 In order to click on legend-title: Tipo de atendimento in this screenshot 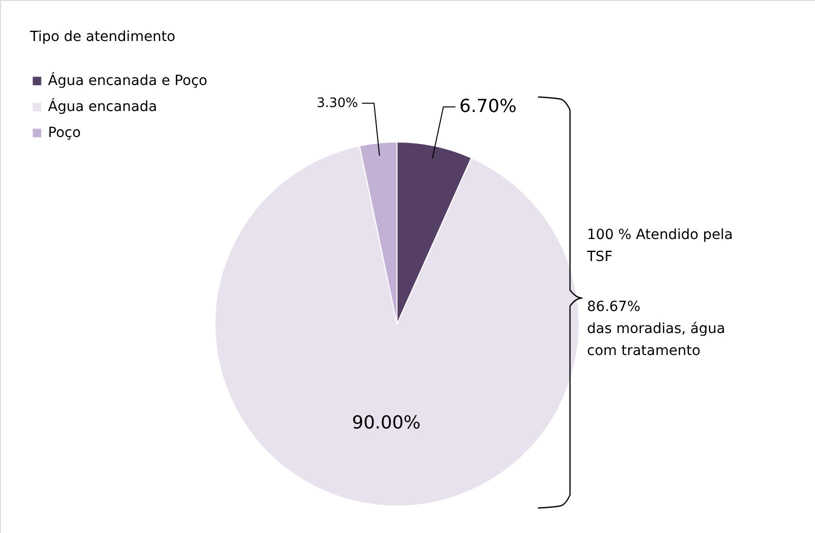, I will do `click(102, 37)`.